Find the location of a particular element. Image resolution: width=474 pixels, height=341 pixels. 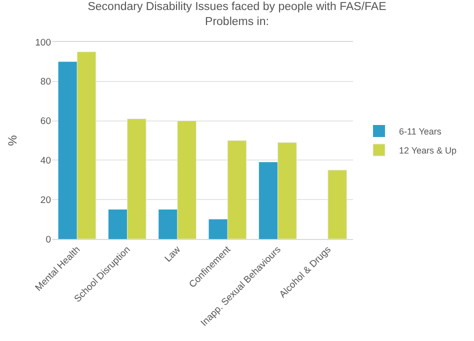

y-tick-label: 80 is located at coordinates (45, 82).